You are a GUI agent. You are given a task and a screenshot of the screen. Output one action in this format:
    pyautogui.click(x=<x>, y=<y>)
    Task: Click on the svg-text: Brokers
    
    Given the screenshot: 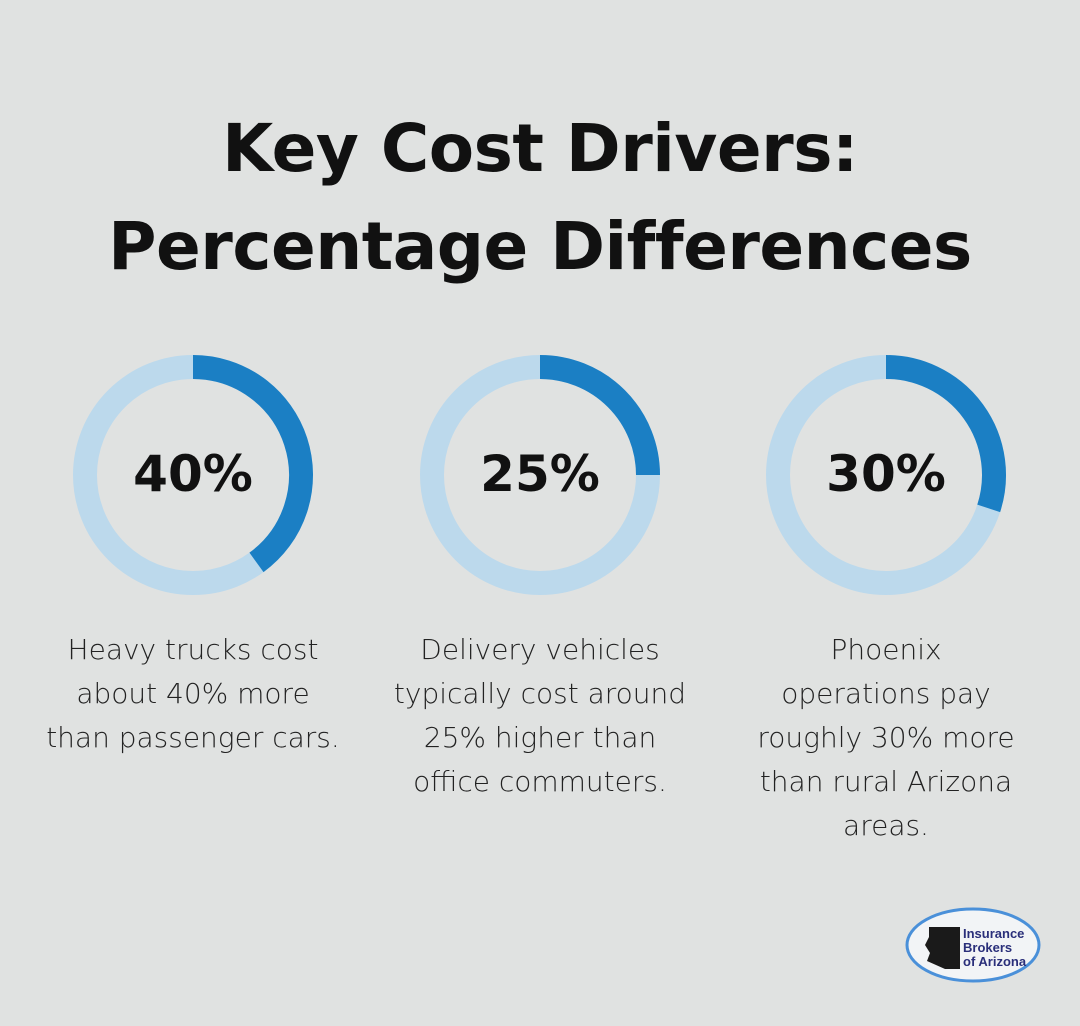 What is the action you would take?
    pyautogui.click(x=987, y=947)
    